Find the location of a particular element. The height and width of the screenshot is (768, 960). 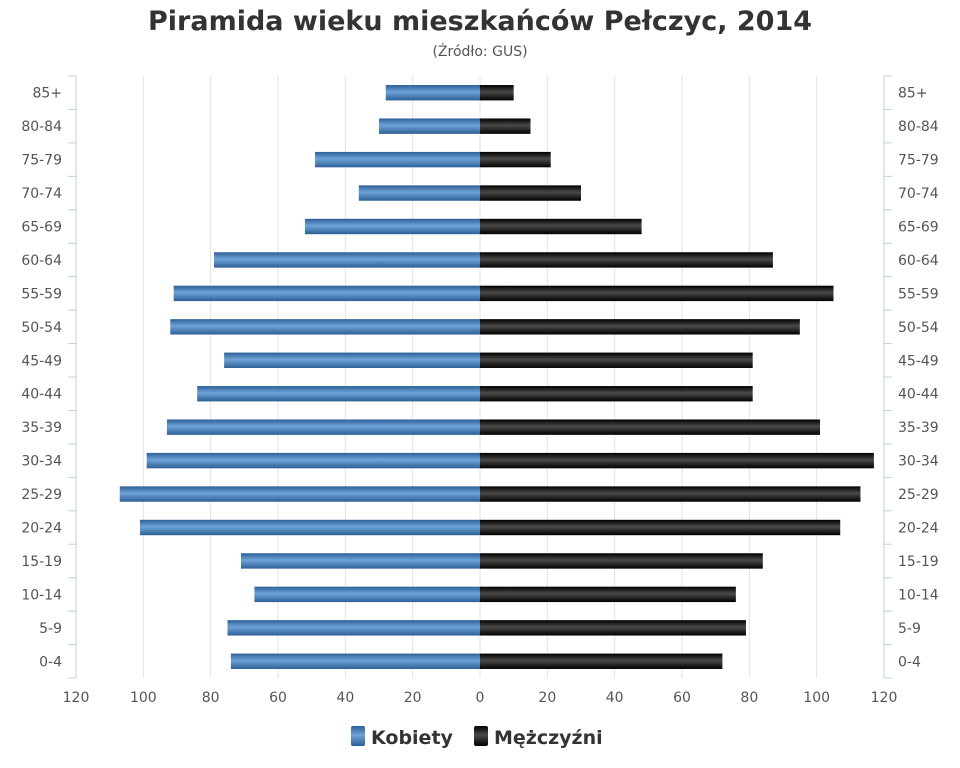

y-tick-label-right: 20-24 is located at coordinates (918, 529).